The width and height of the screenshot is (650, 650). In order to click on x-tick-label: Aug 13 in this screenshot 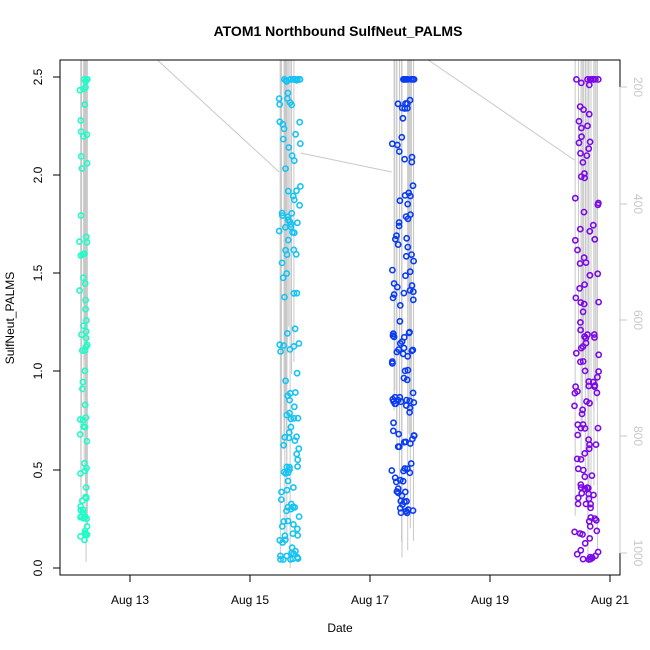, I will do `click(130, 600)`.